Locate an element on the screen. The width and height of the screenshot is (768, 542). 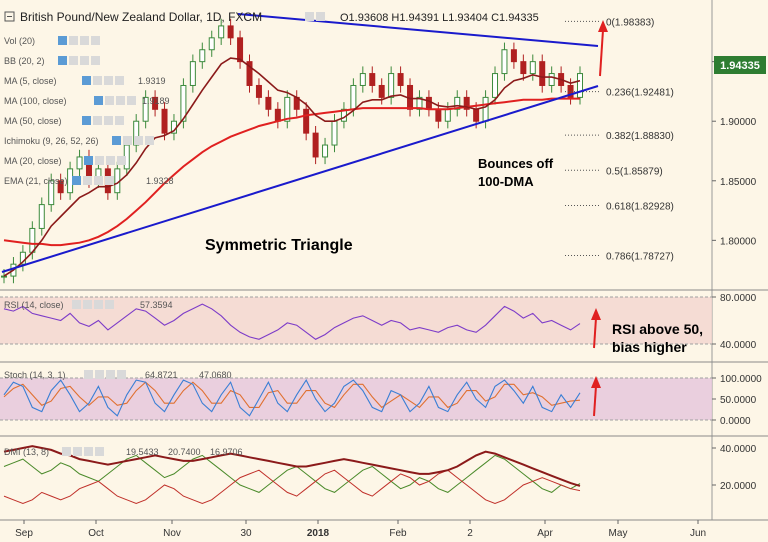
stoch-tick-label: 100.0000 is located at coordinates (741, 379).